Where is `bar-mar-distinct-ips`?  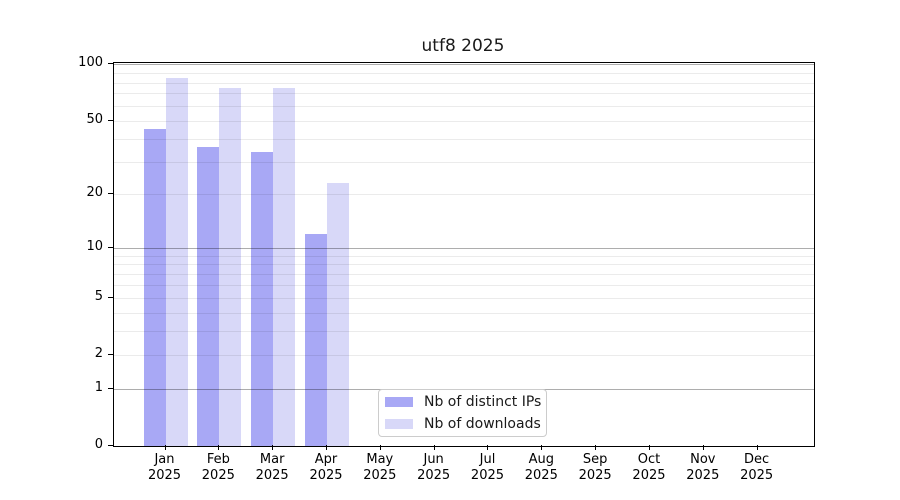 bar-mar-distinct-ips is located at coordinates (262, 298).